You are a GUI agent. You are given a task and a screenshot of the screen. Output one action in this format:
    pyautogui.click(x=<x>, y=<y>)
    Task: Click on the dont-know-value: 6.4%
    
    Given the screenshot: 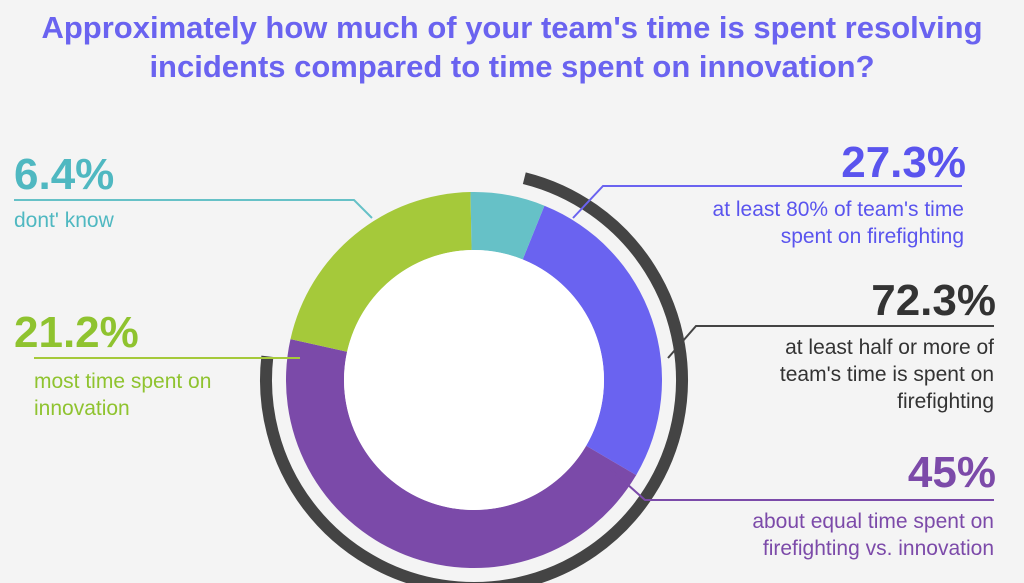 What is the action you would take?
    pyautogui.click(x=64, y=174)
    